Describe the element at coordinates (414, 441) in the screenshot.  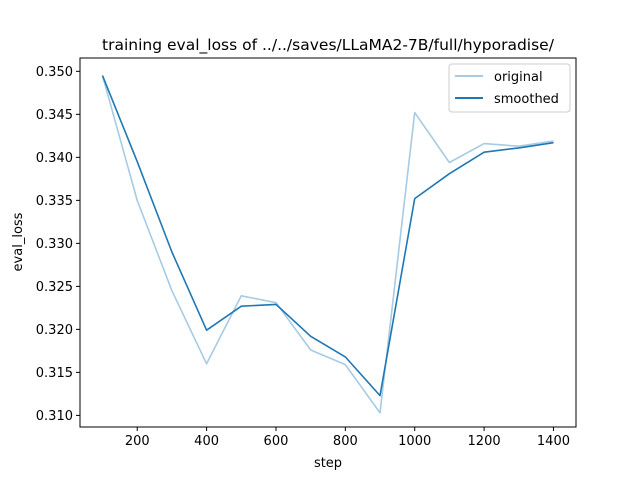
I see `x-tick-label: 1000` at that location.